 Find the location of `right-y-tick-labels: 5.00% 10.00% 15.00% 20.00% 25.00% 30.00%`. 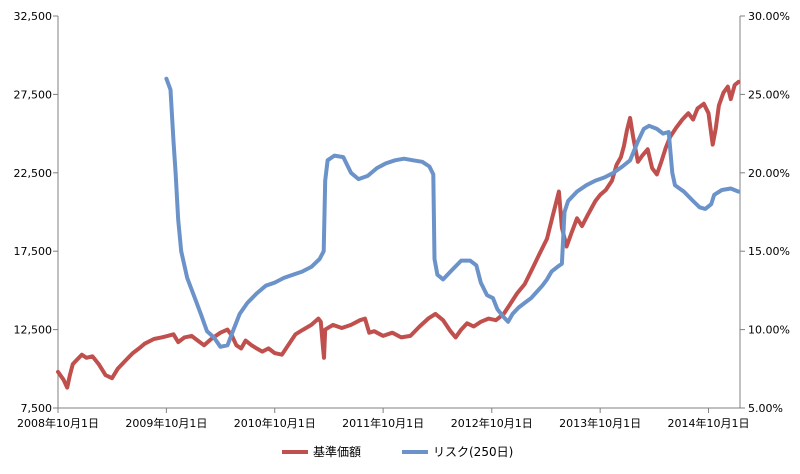

right-y-tick-labels: 5.00% 10.00% 15.00% 20.00% 25.00% 30.00% is located at coordinates (769, 212).